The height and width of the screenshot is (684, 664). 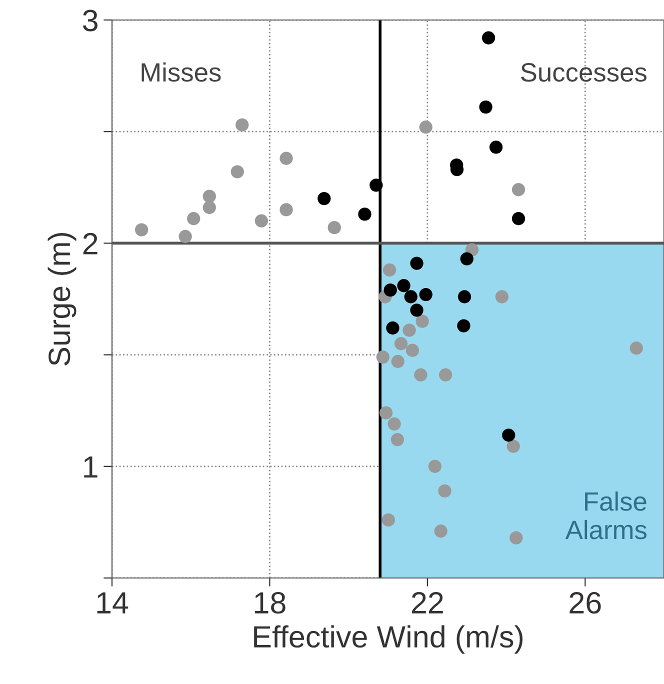 What do you see at coordinates (90, 243) in the screenshot?
I see `y-tick-label: 2` at bounding box center [90, 243].